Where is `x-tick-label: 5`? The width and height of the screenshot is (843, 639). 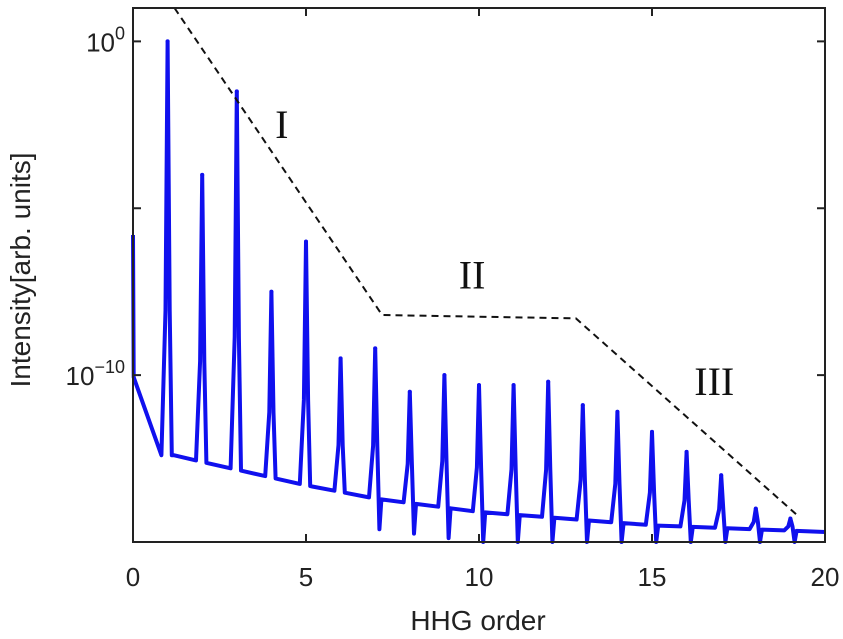
x-tick-label: 5 is located at coordinates (306, 577).